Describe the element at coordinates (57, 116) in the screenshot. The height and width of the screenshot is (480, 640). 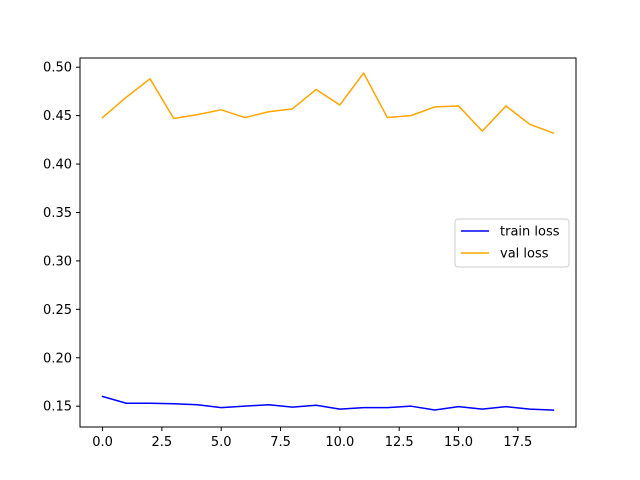
I see `y-tick-label: 0.45` at that location.